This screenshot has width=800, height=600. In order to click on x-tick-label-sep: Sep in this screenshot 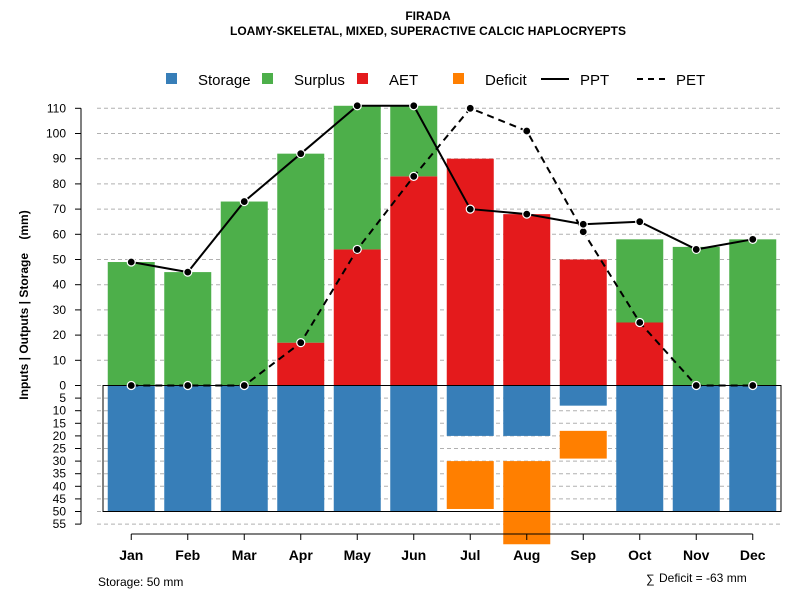, I will do `click(583, 555)`.